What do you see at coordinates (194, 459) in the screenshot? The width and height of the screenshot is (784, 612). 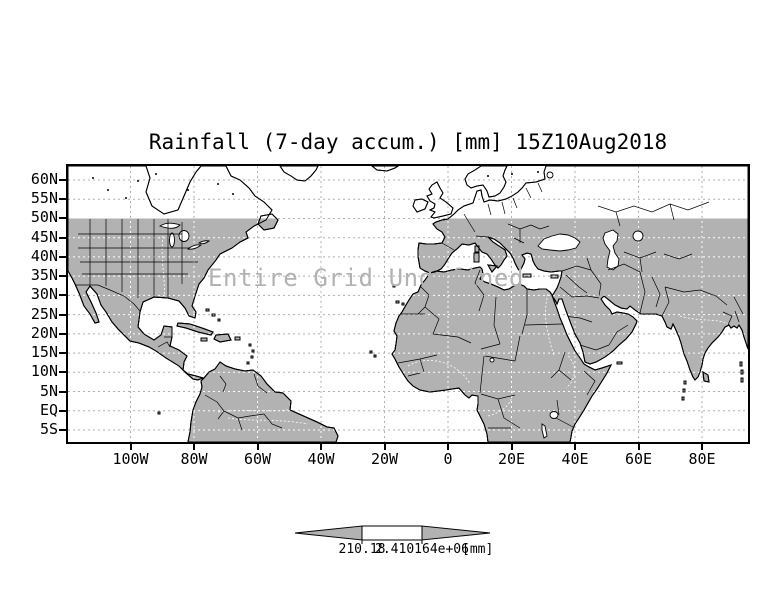 I see `lon-tick-label: 80W` at bounding box center [194, 459].